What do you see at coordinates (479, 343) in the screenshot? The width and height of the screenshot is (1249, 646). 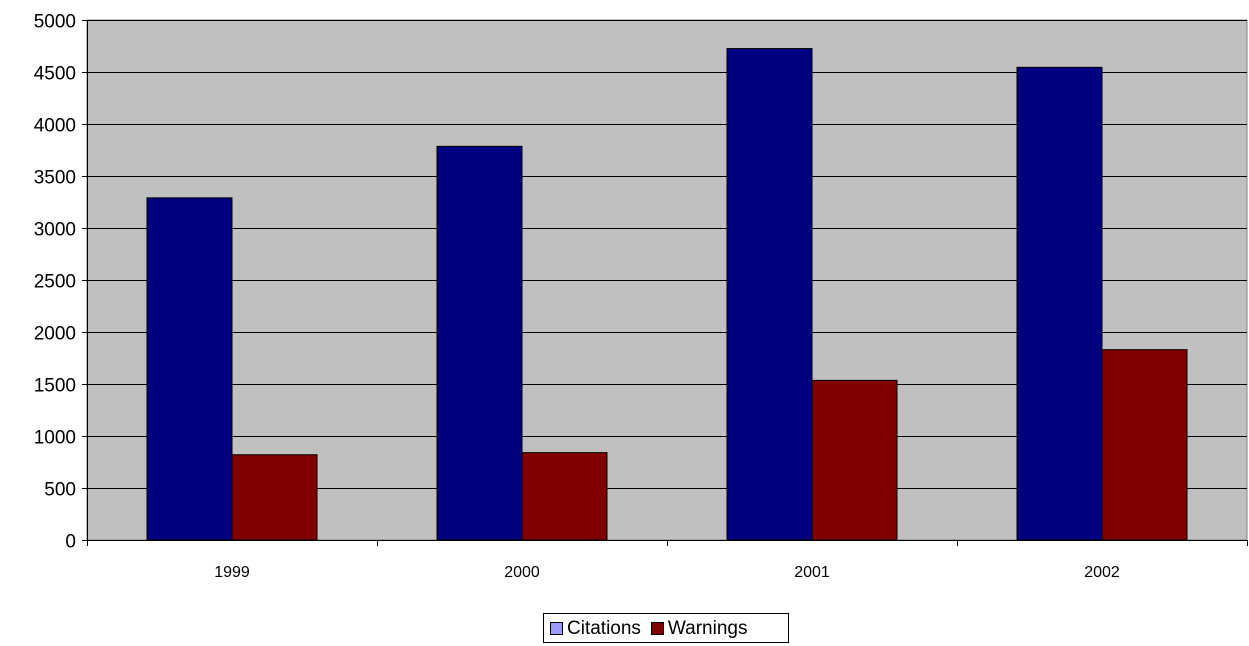 I see `bar-citations-2000` at bounding box center [479, 343].